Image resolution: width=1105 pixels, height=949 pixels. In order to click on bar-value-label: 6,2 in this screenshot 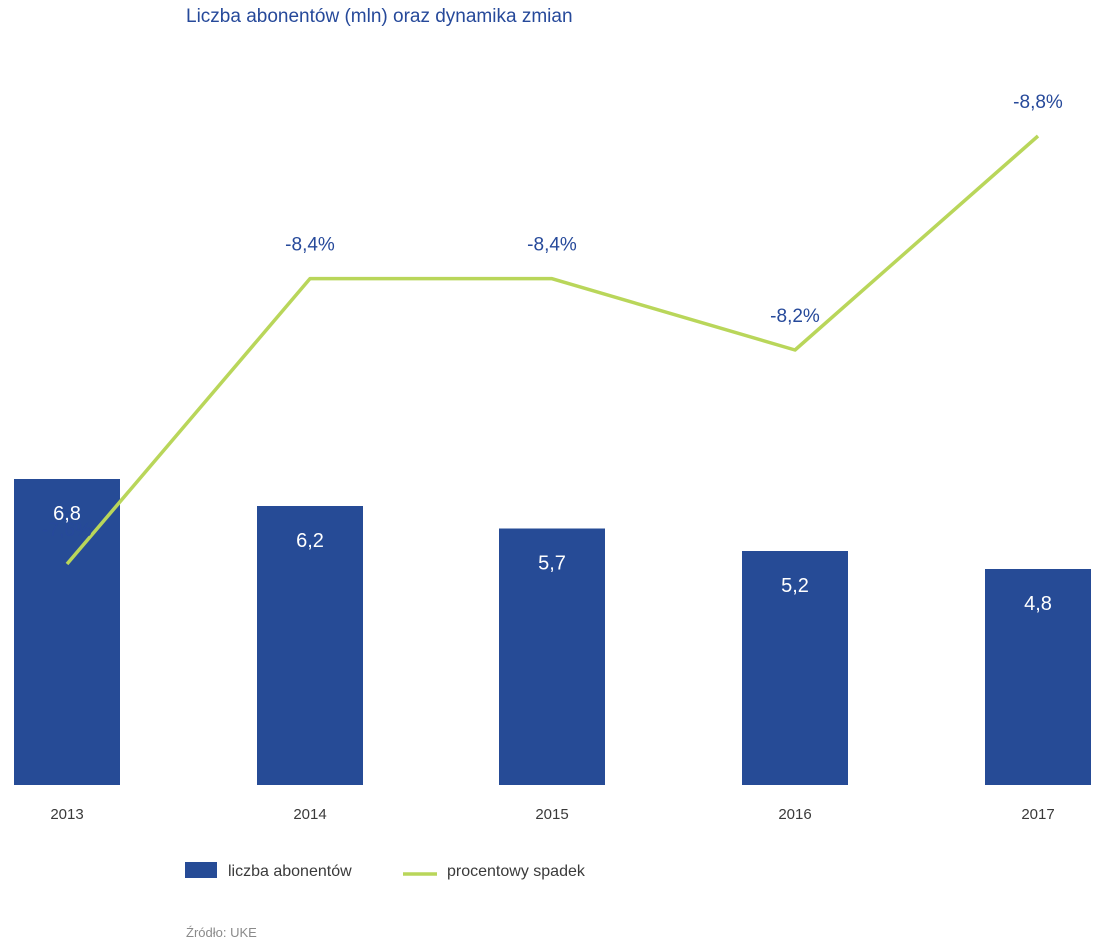, I will do `click(310, 541)`.